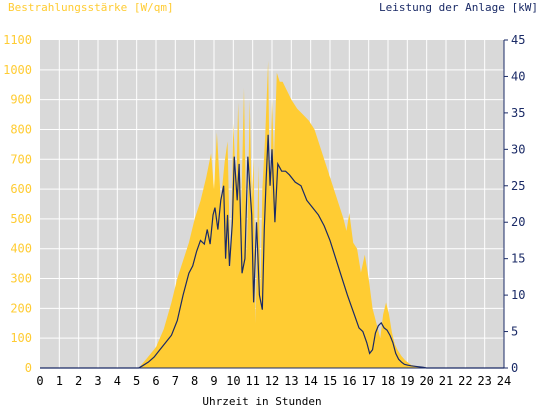  I want to click on x-tick-label: 18, so click(388, 381).